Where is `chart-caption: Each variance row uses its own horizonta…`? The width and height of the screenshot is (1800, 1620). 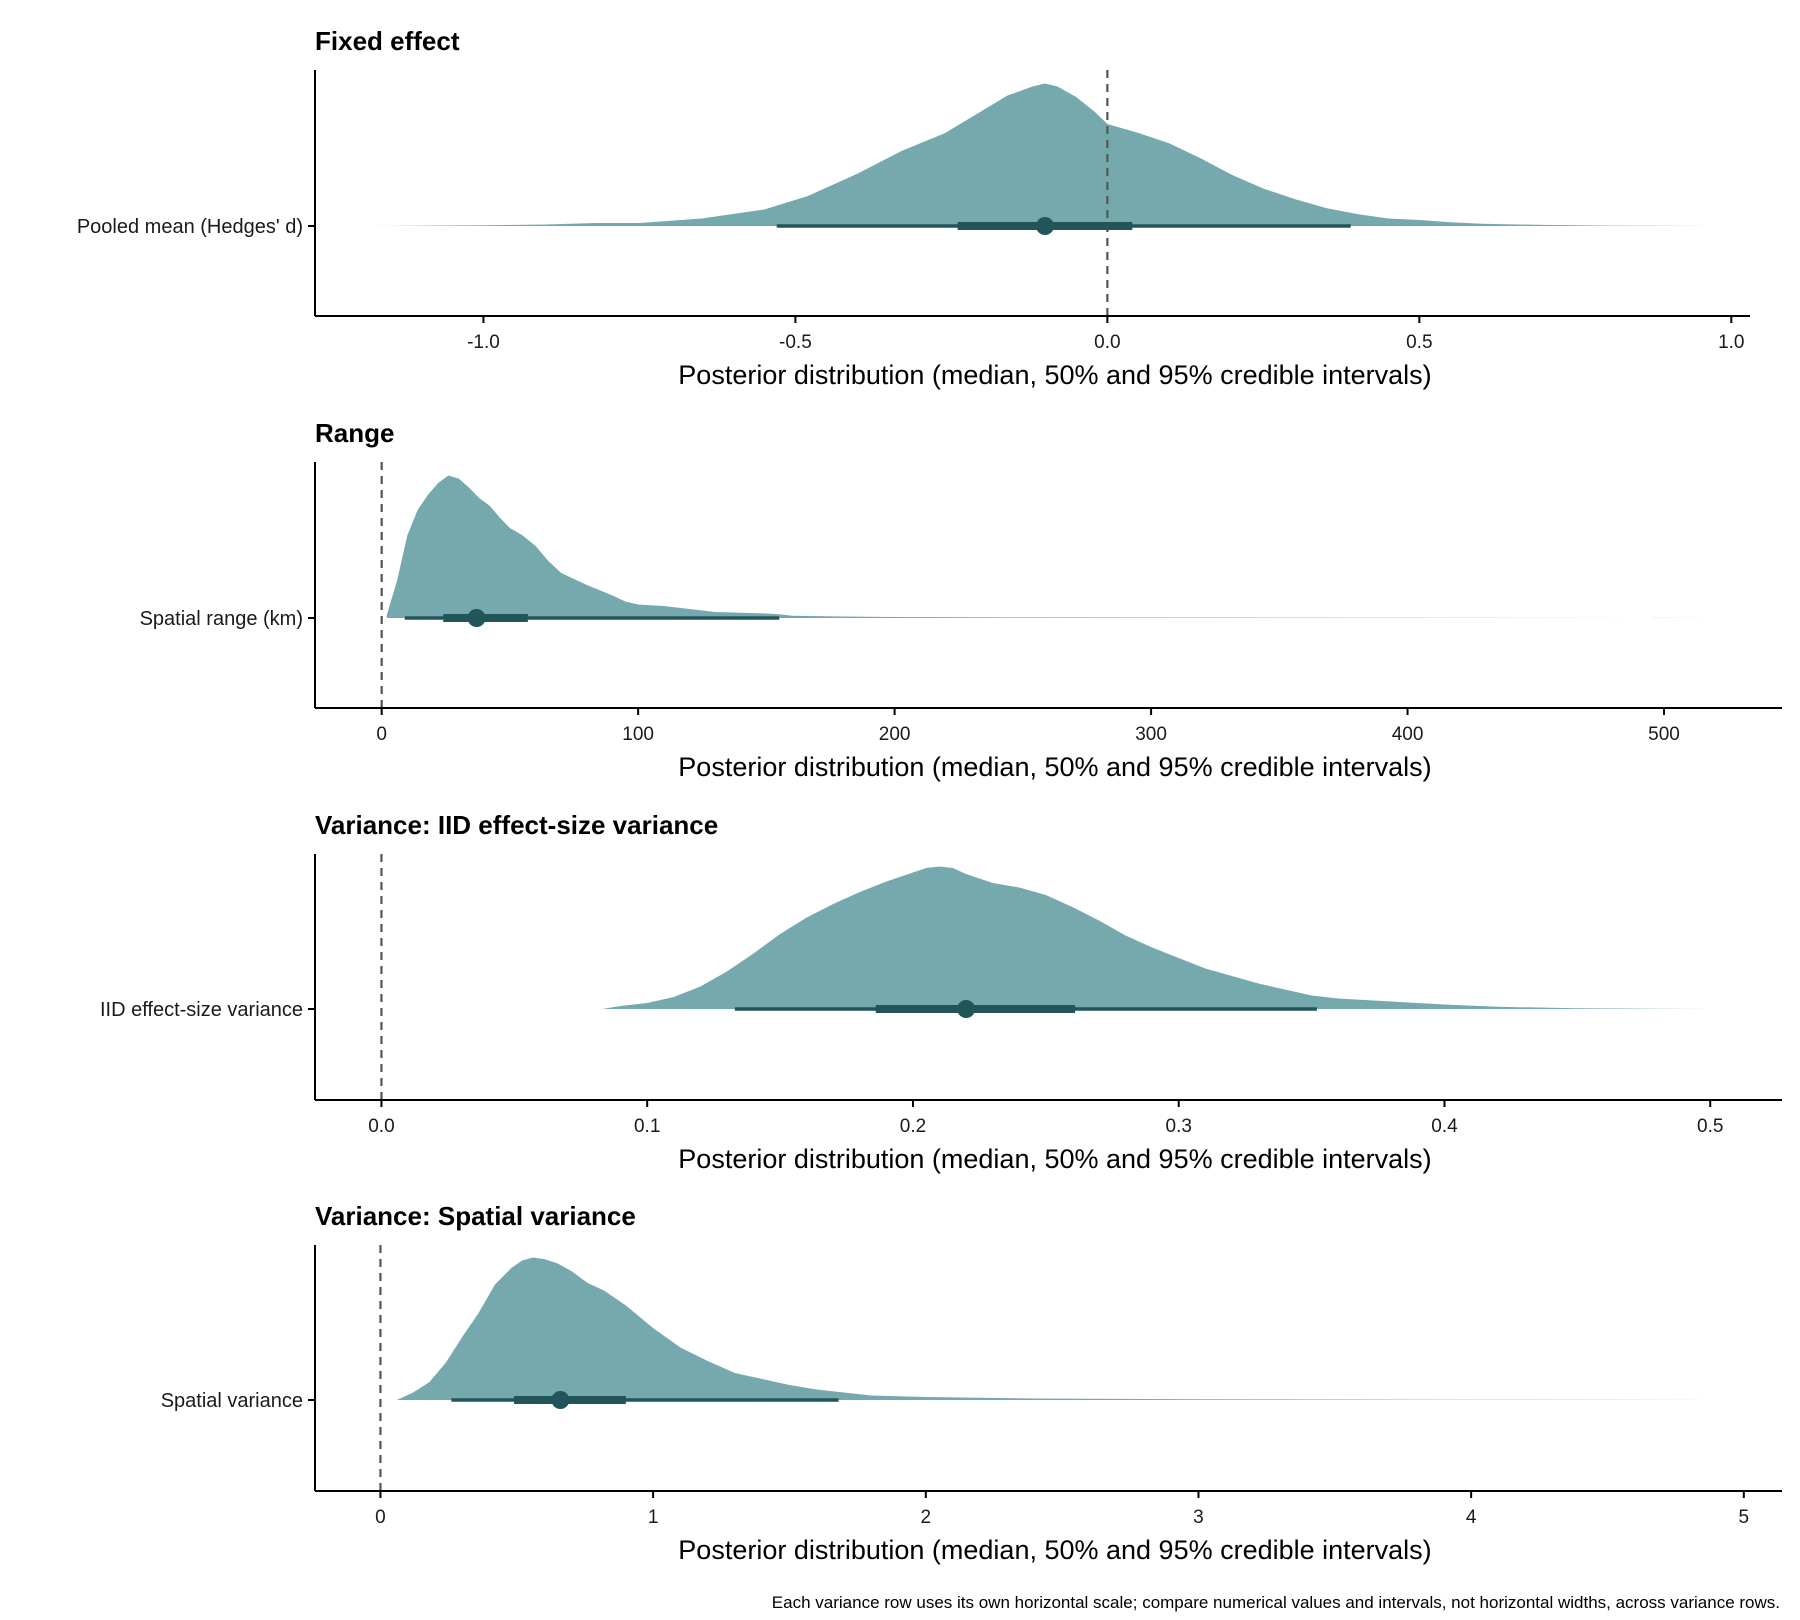 chart-caption: Each variance row uses its own horizonta… is located at coordinates (1276, 1602).